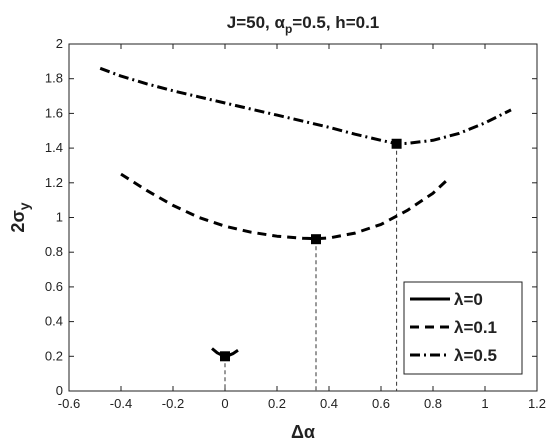  Describe the element at coordinates (475, 355) in the screenshot. I see `legend-label-3: λ=0.5` at that location.